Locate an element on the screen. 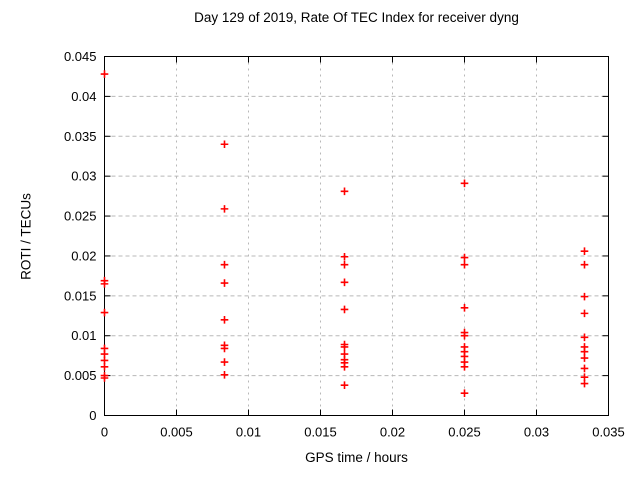  y-tick-label: 0.01 is located at coordinates (83, 335).